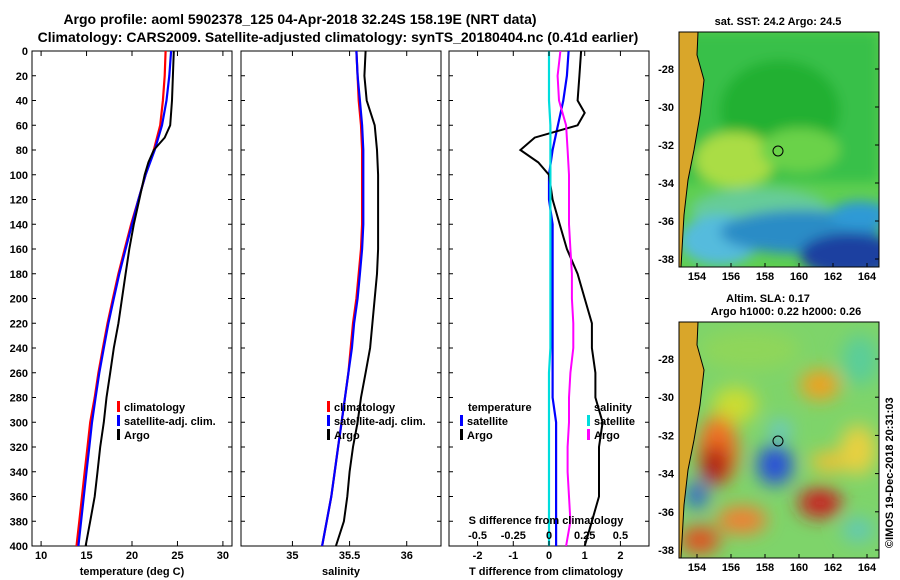  What do you see at coordinates (22, 102) in the screenshot?
I see `depth-tick-label: 40` at bounding box center [22, 102].